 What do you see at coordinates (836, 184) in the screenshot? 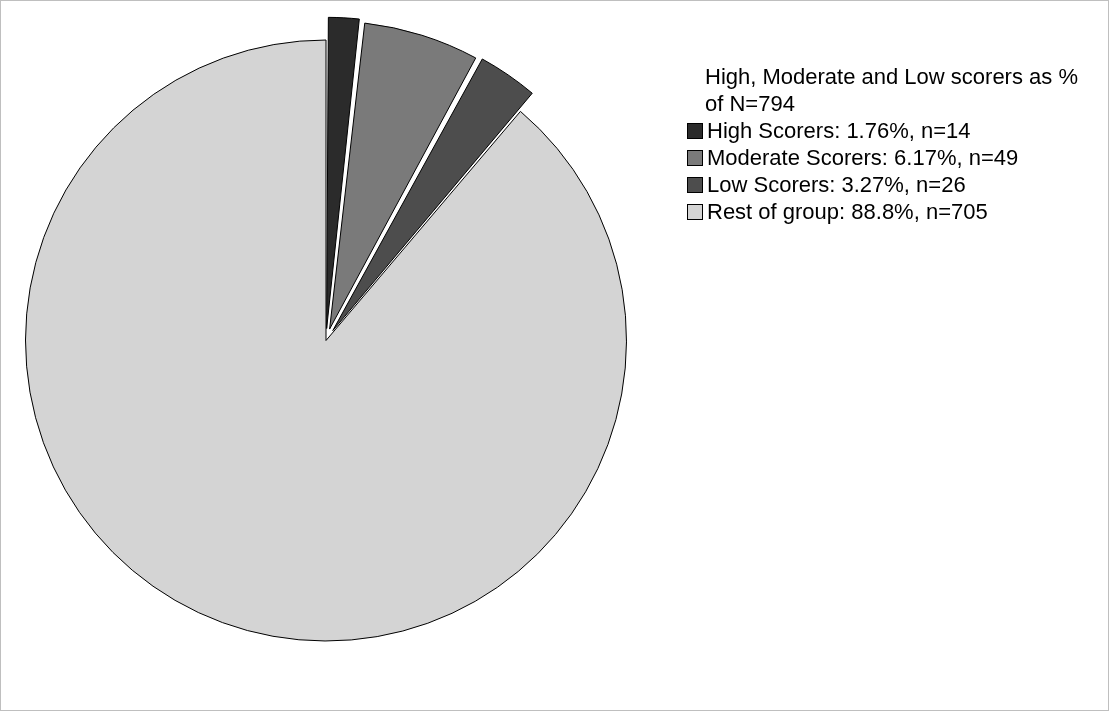
I see `legend-label: Low Scorers: 3.27%, n=26` at bounding box center [836, 184].